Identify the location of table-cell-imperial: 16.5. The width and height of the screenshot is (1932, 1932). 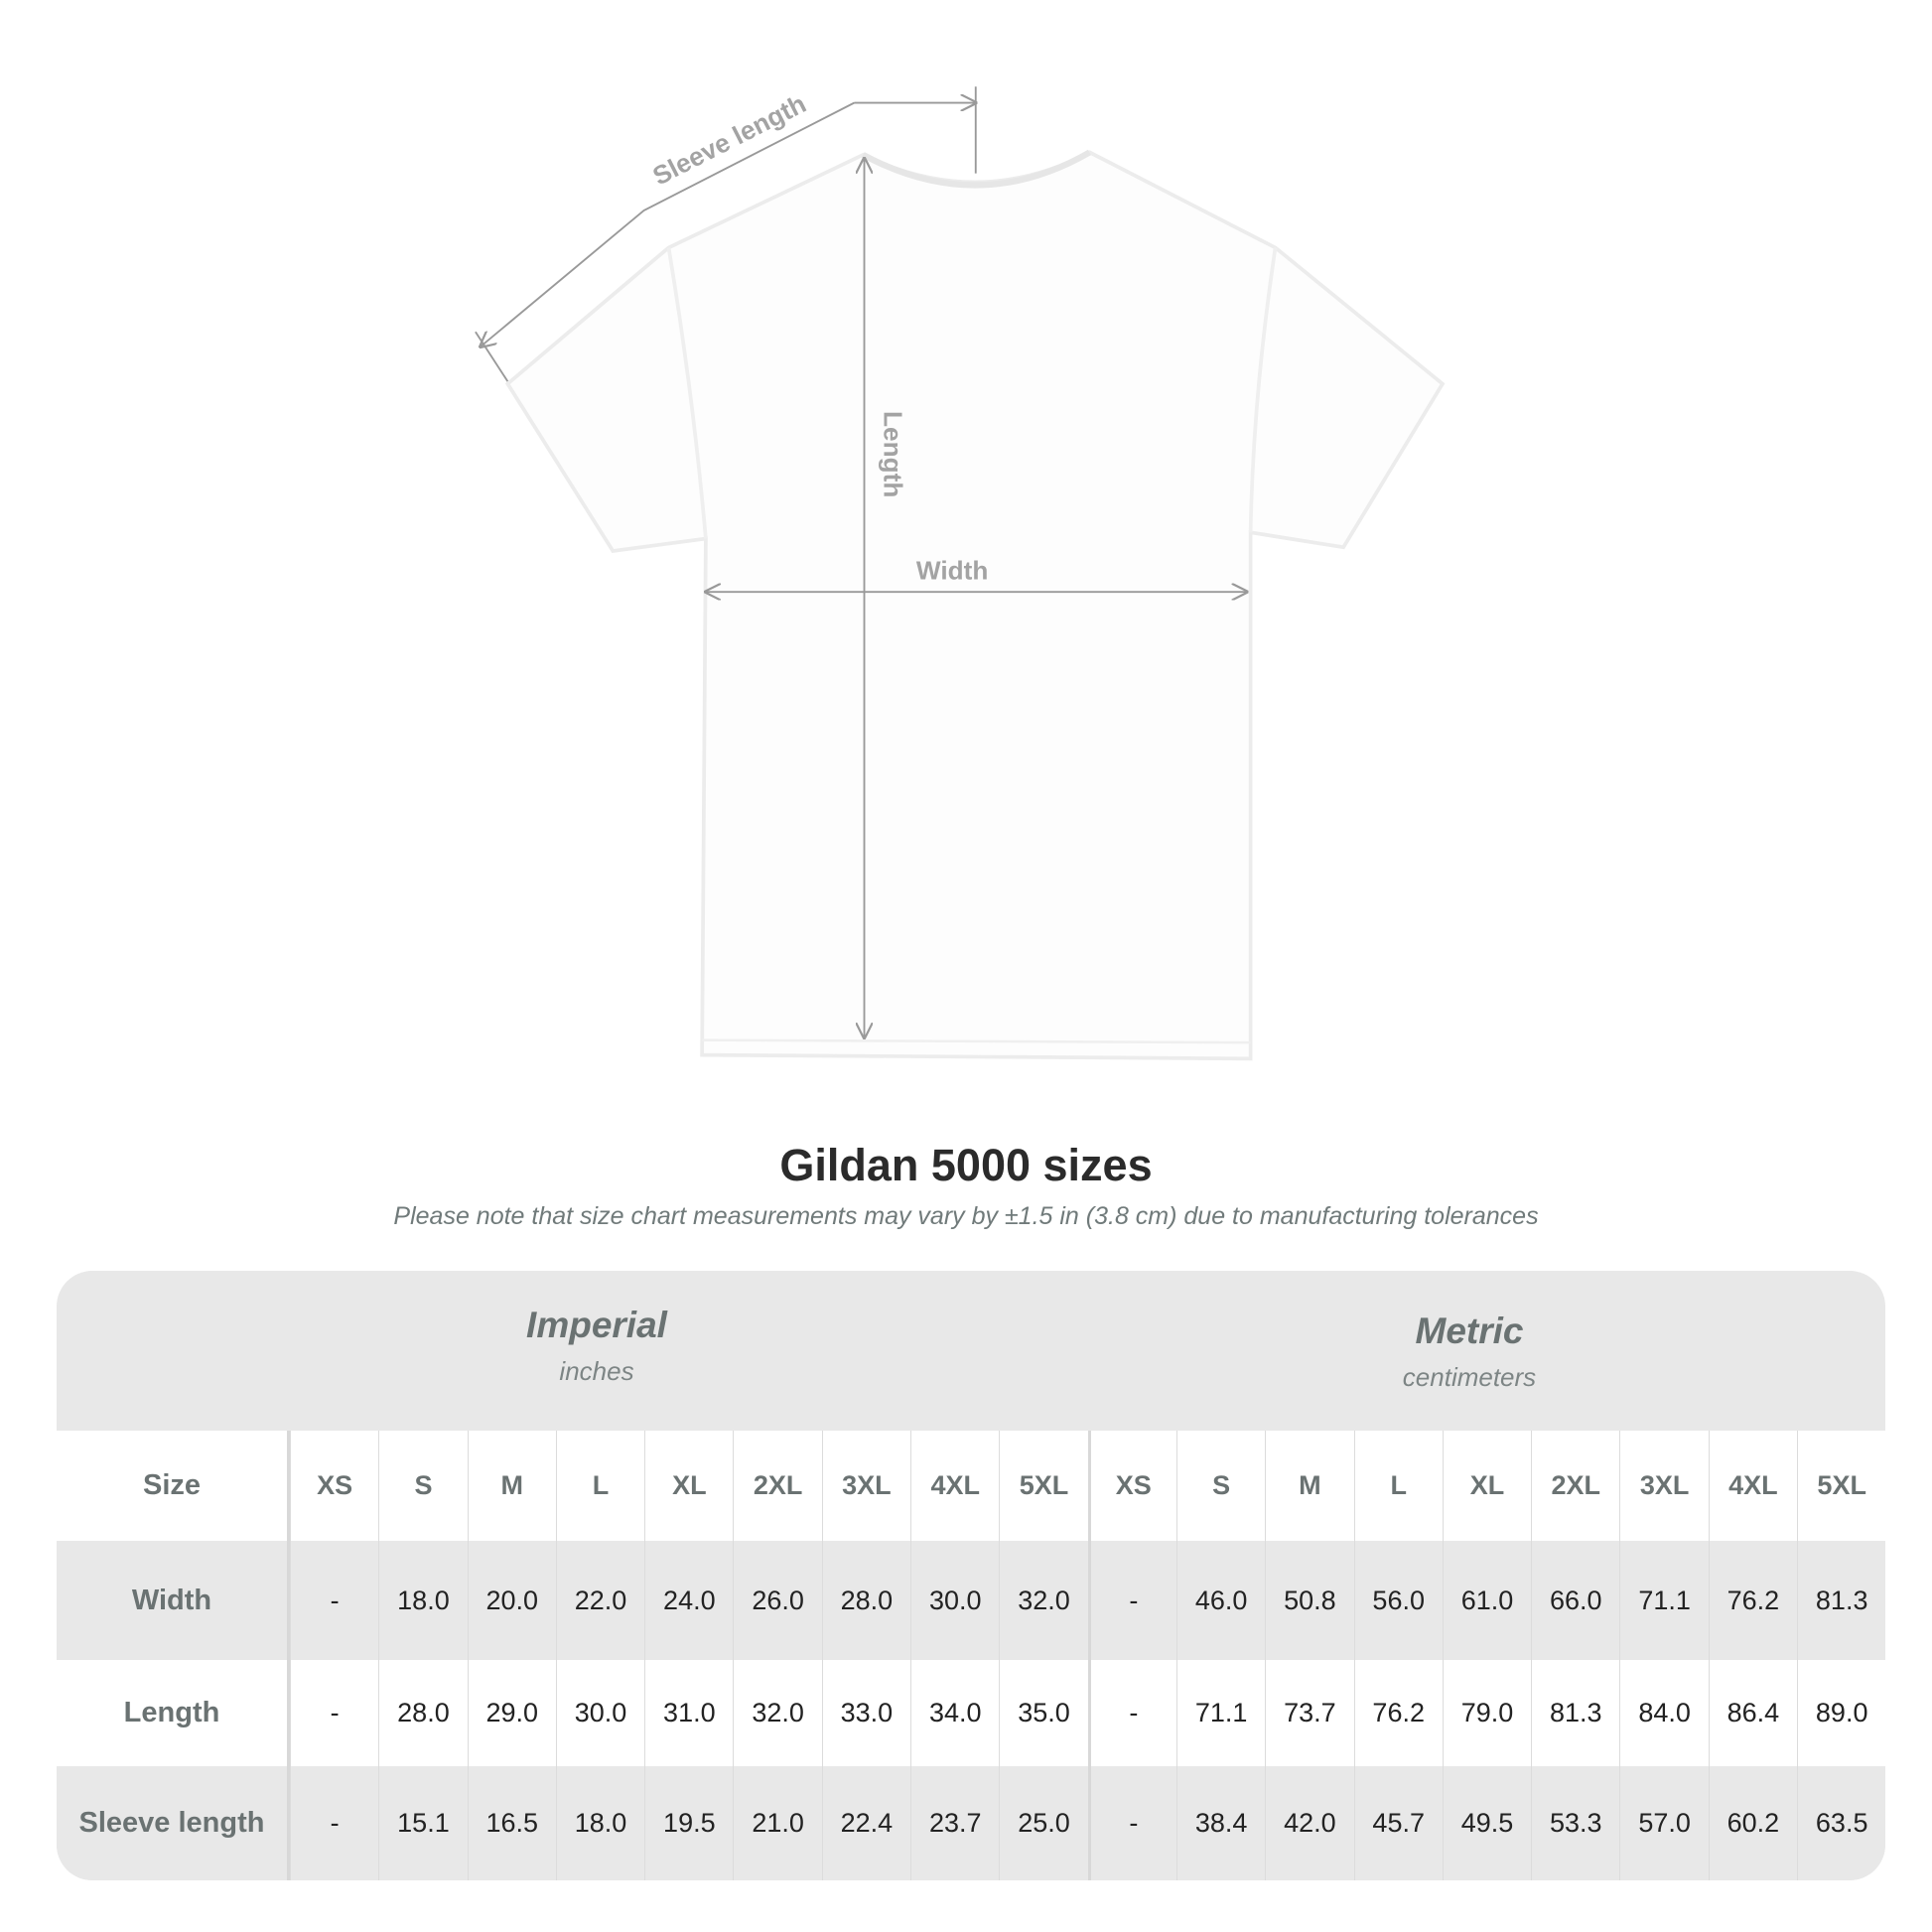
(512, 1823).